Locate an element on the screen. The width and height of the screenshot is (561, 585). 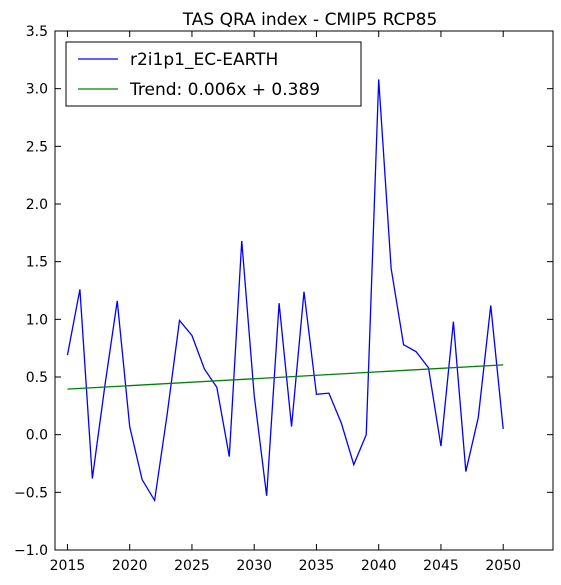
x-tick-label: 2045 is located at coordinates (441, 566).